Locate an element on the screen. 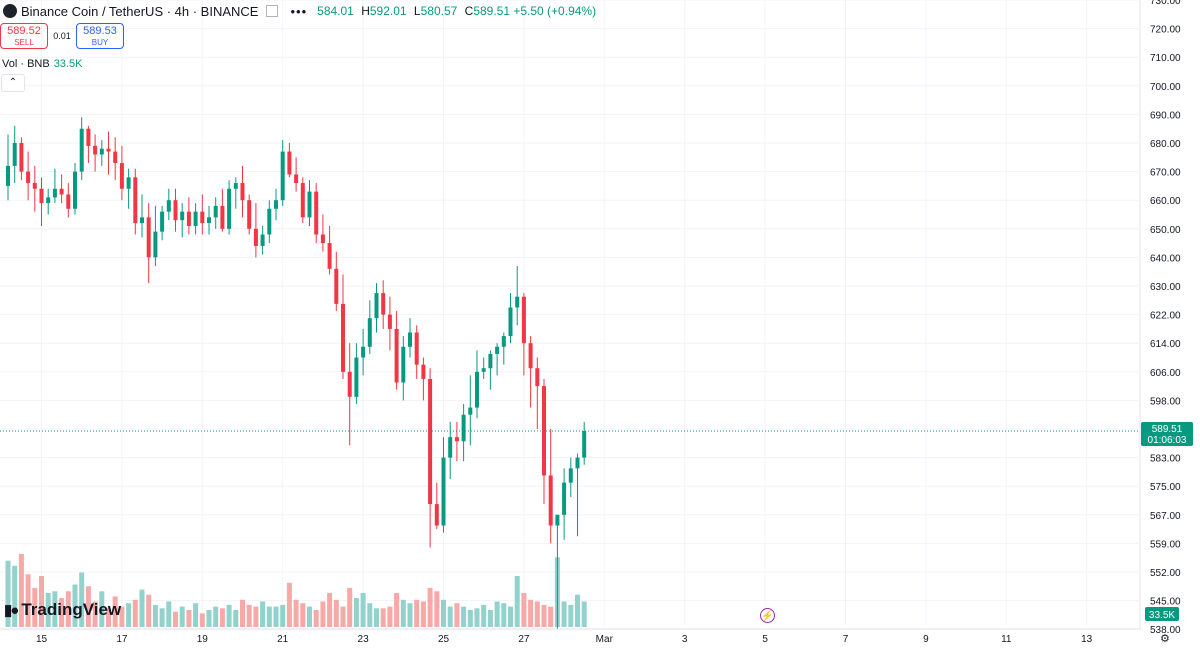  y-tick-label: 559.00 is located at coordinates (1165, 544).